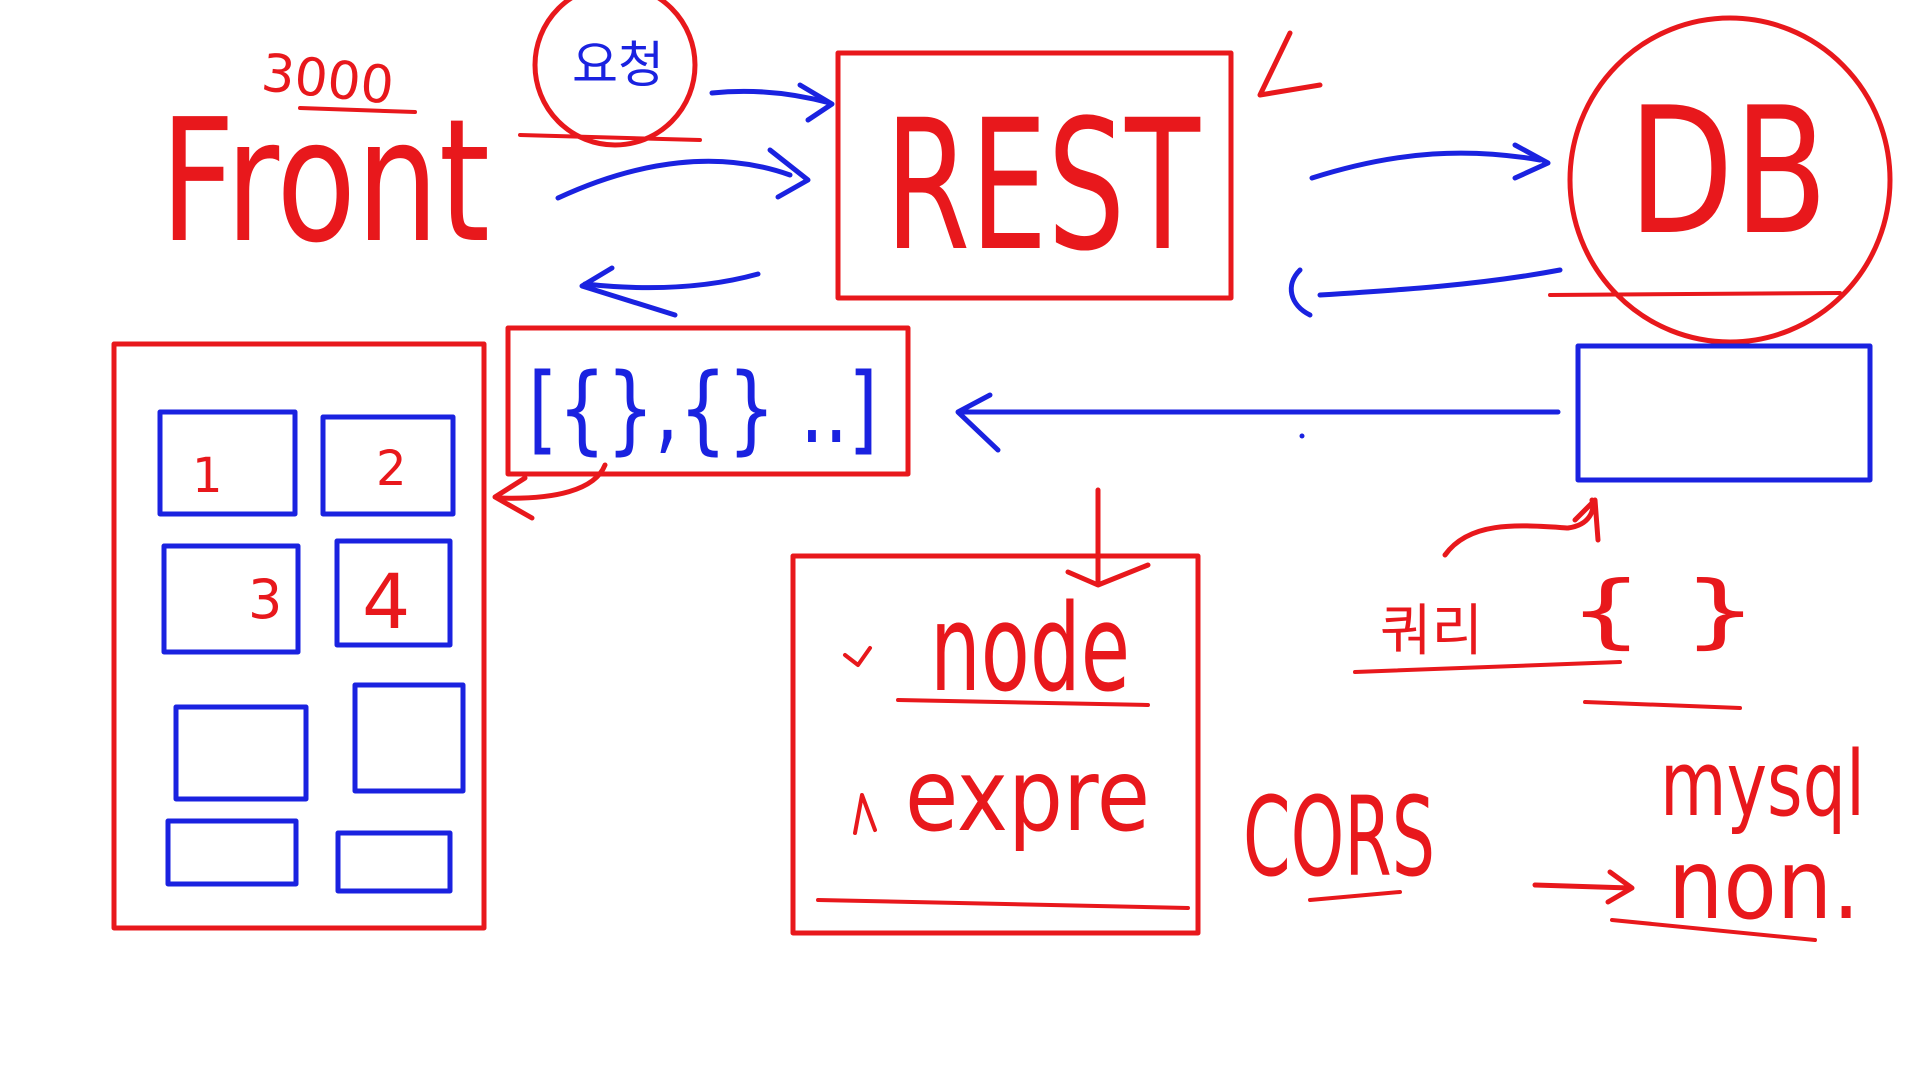 The image size is (1920, 1080). Describe the element at coordinates (1258, 422) in the screenshot. I see `db-to-json-arrow` at that location.